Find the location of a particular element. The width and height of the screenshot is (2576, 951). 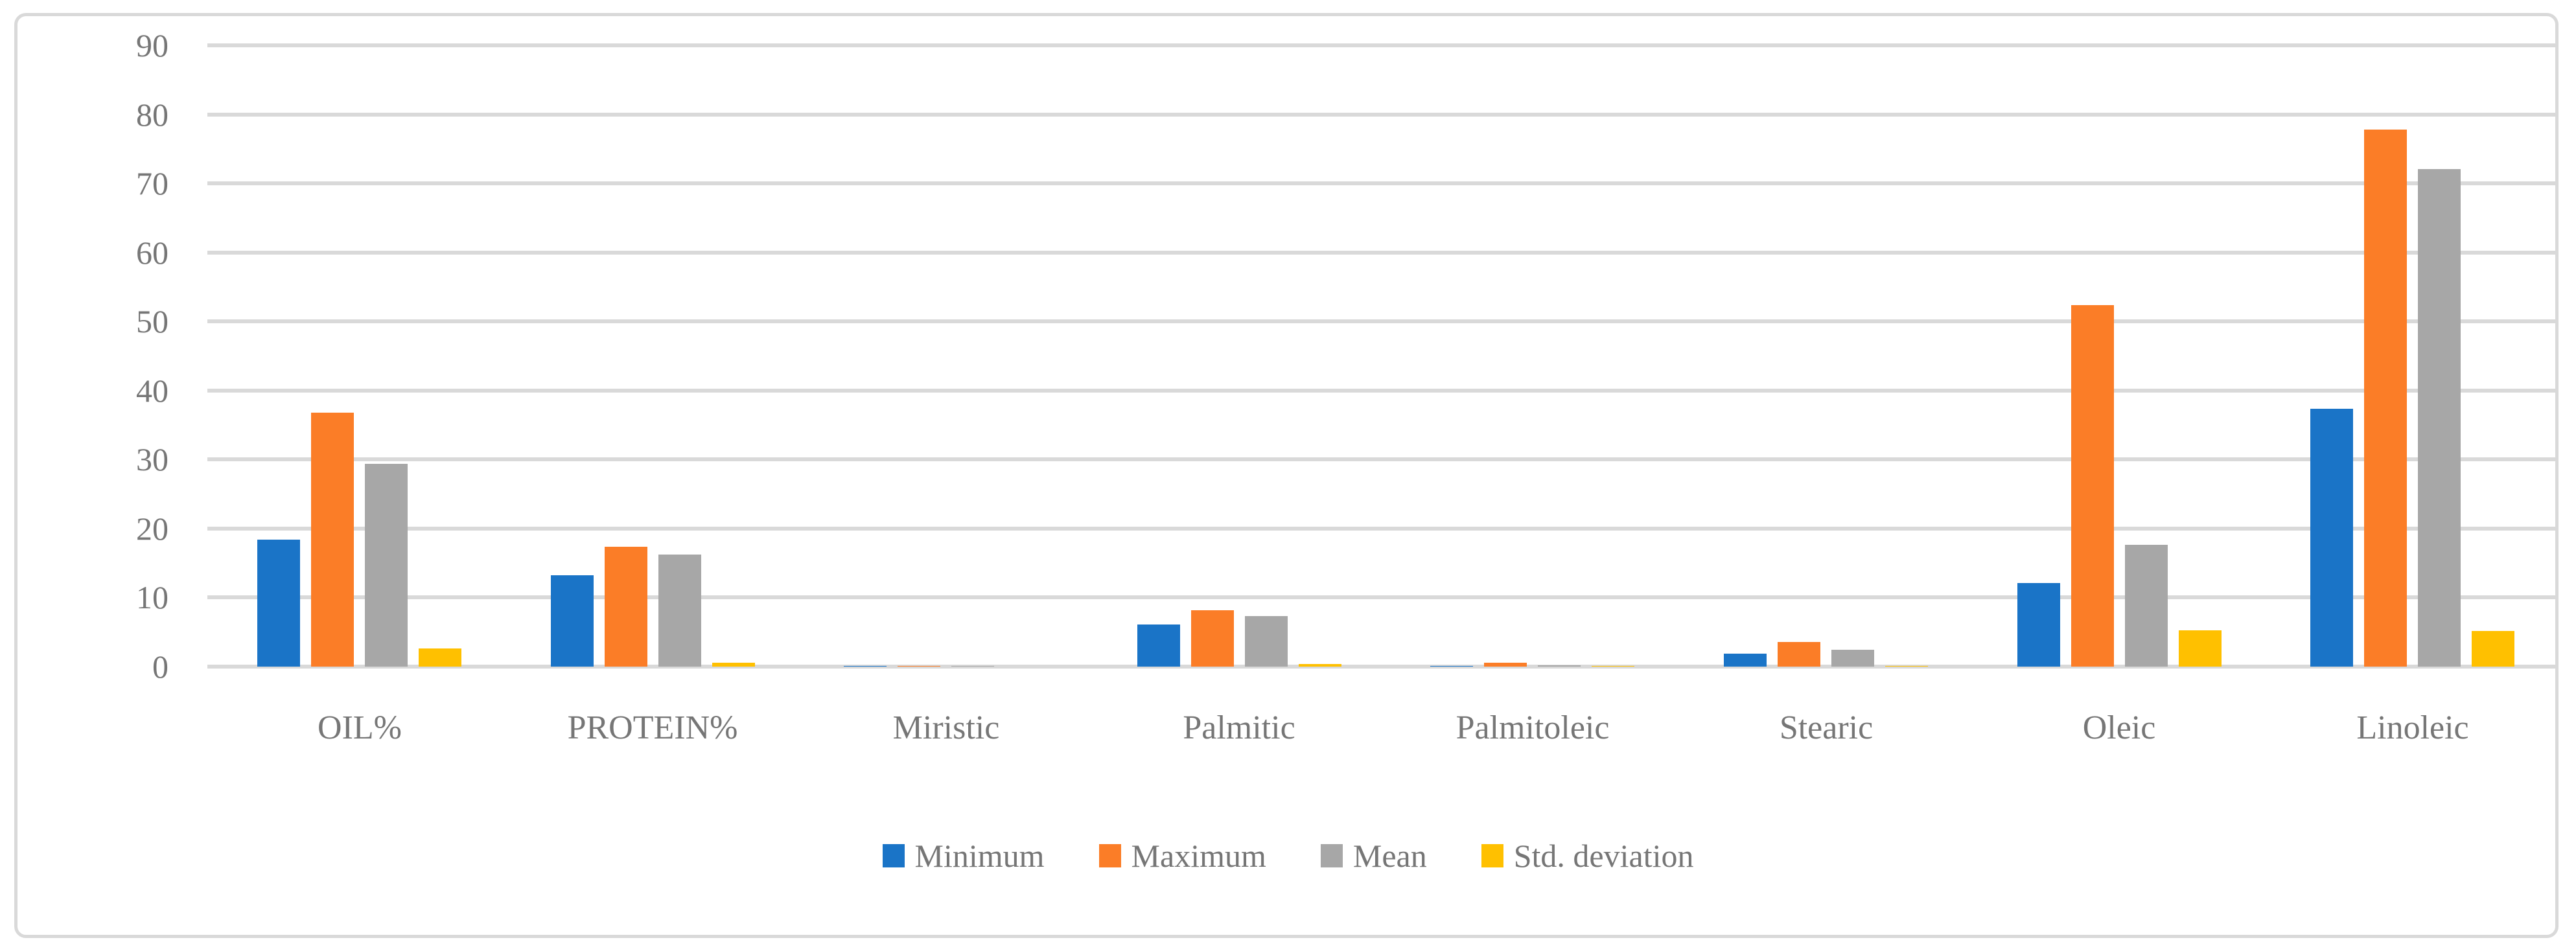

bar-mean-OIL% is located at coordinates (386, 565).